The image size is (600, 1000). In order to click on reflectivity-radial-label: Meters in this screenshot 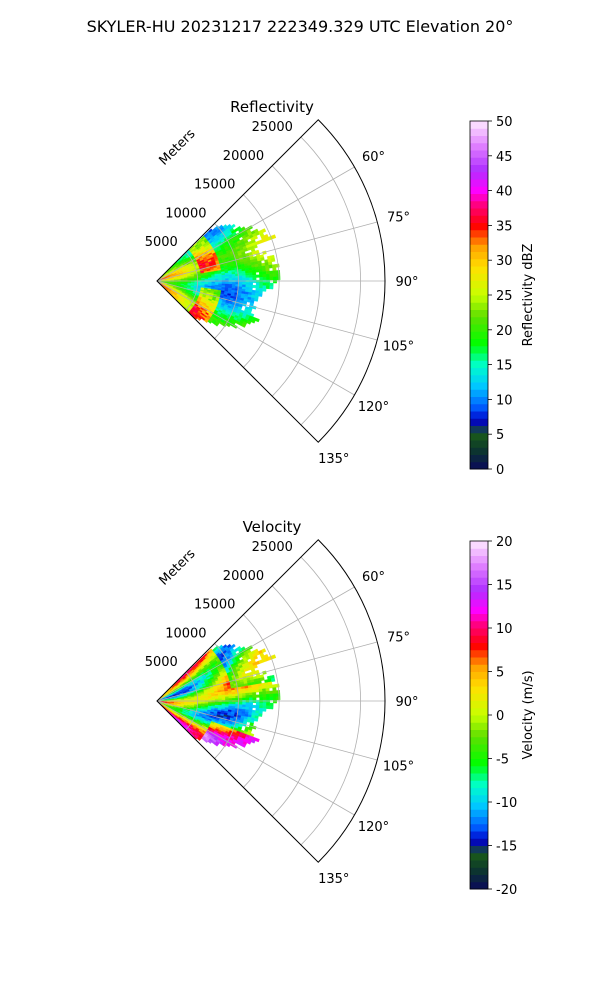, I will do `click(178, 147)`.